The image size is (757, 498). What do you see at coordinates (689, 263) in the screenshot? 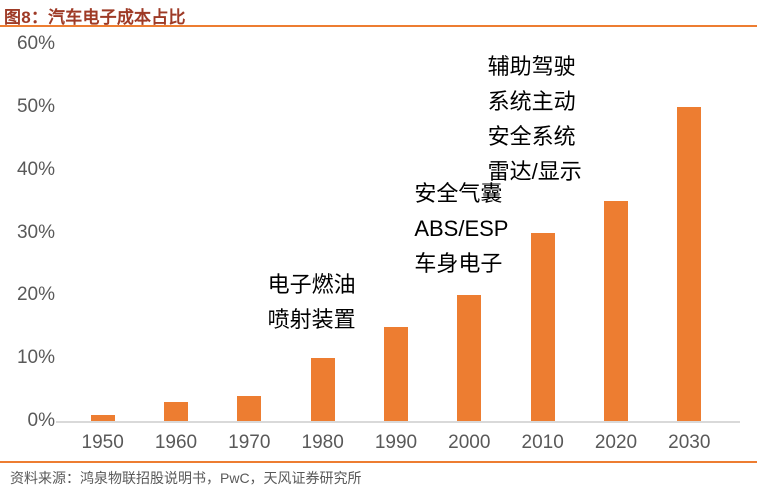
I see `bar-2030` at bounding box center [689, 263].